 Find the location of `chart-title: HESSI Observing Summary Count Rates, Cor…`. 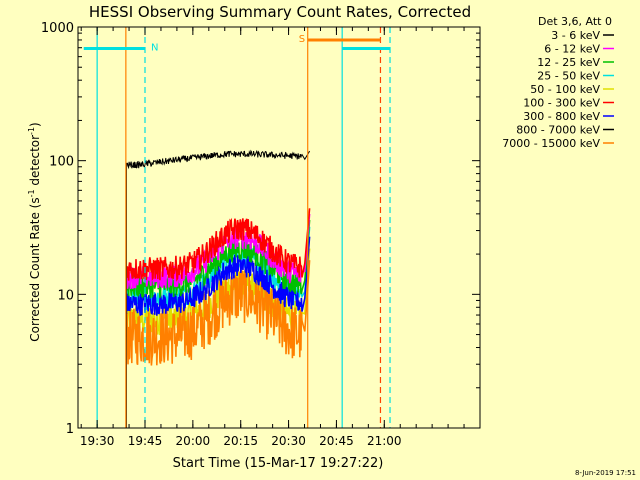

chart-title: HESSI Observing Summary Count Rates, Cor… is located at coordinates (280, 12).